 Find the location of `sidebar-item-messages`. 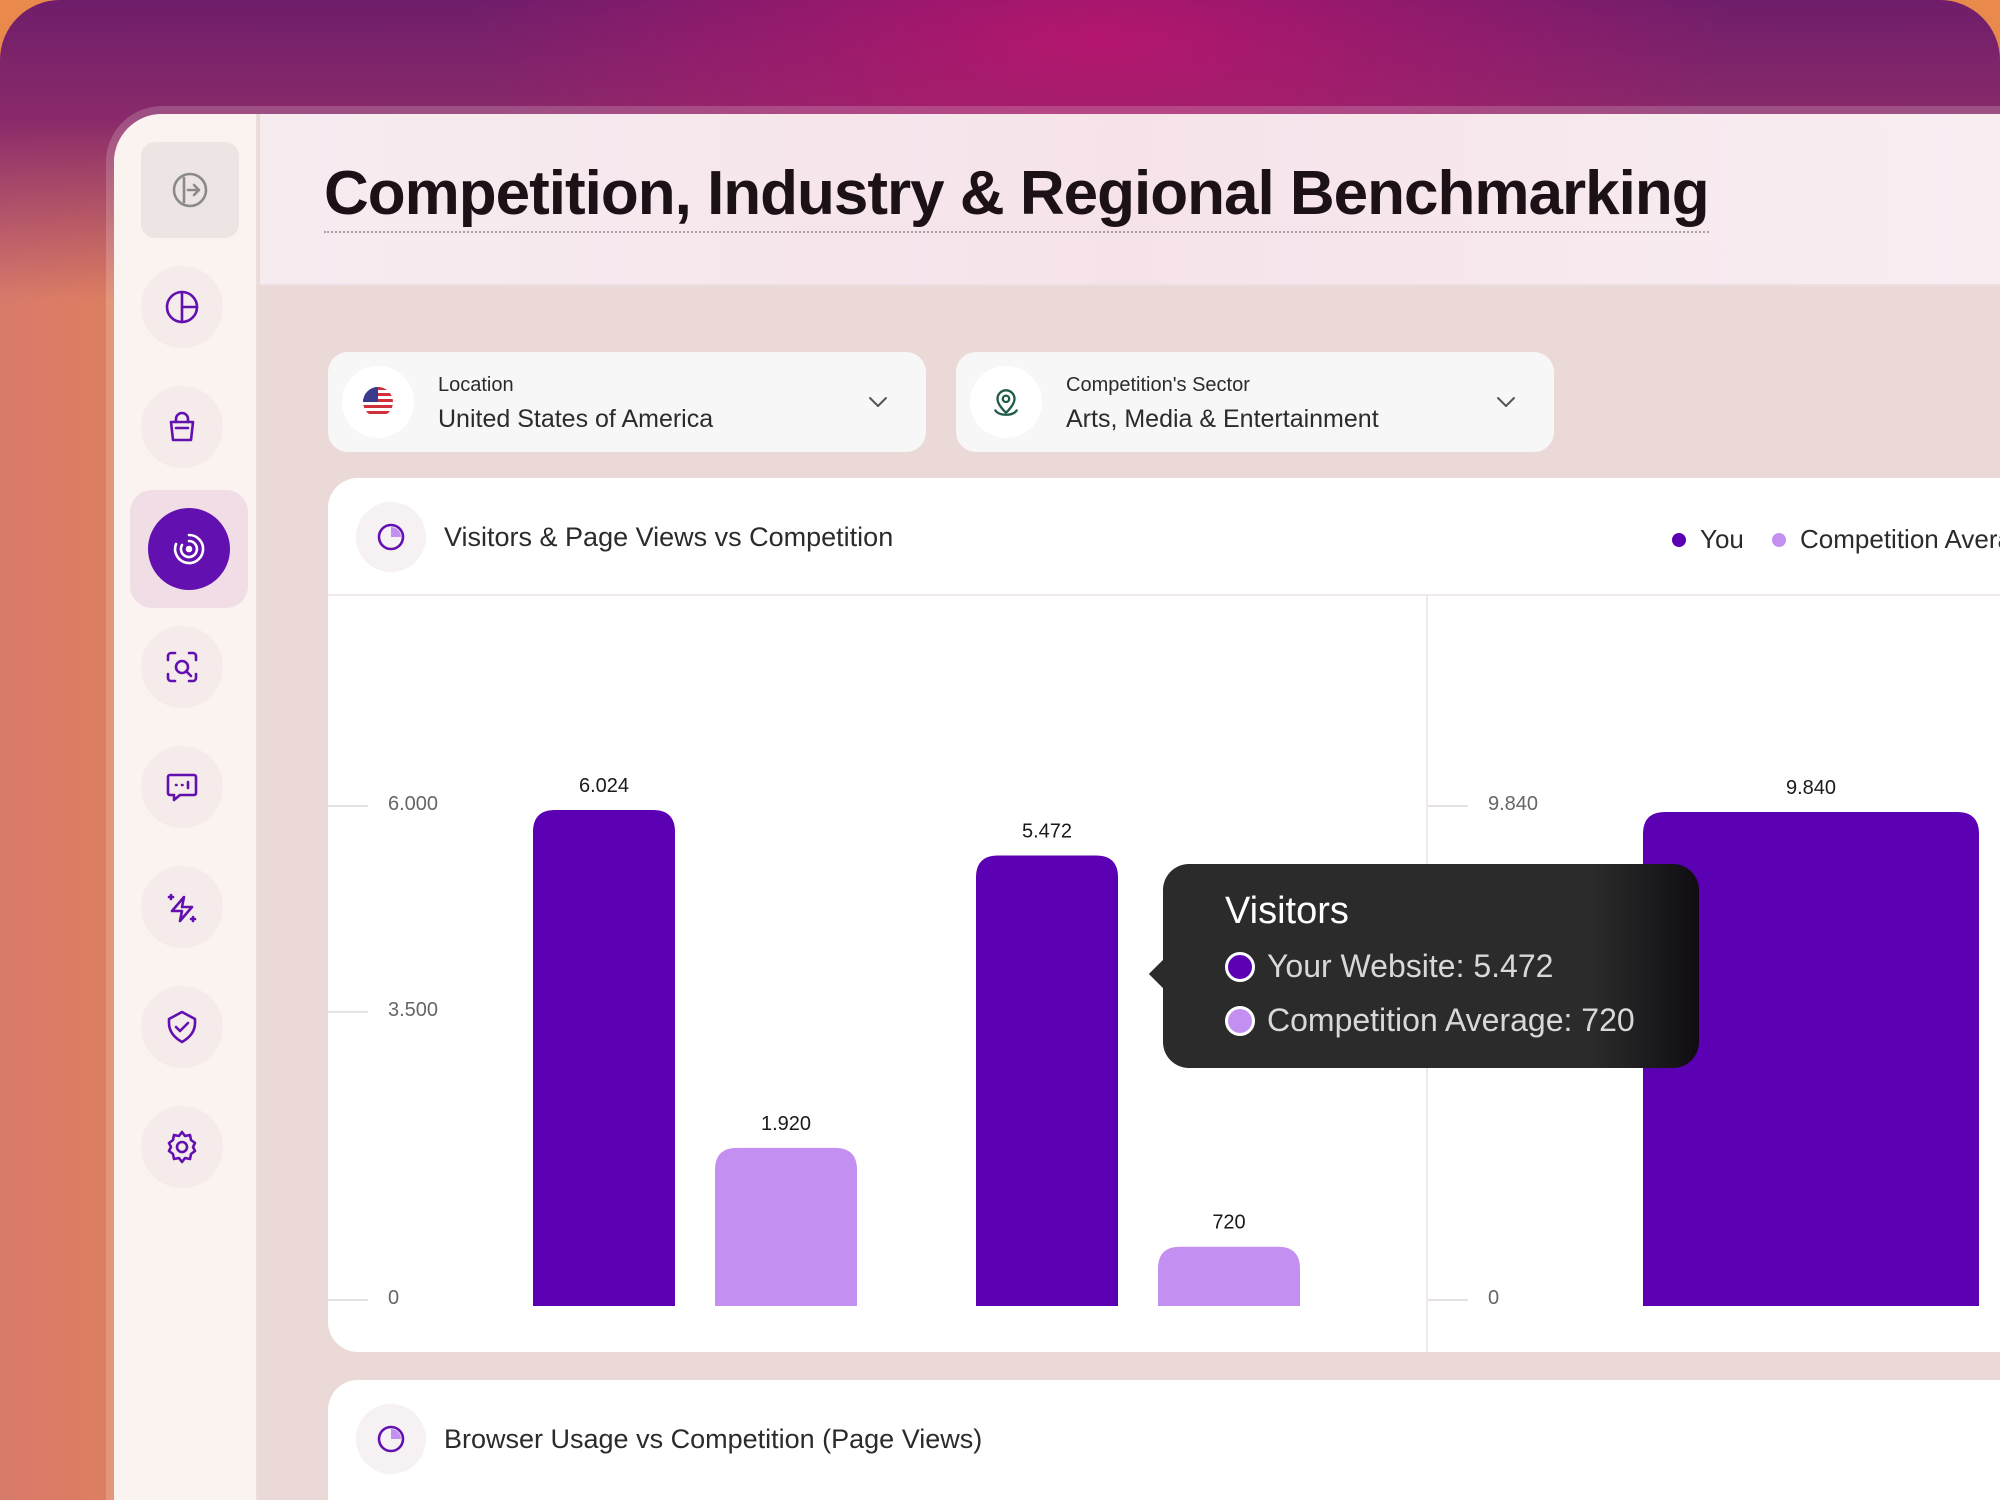

sidebar-item-messages is located at coordinates (182, 787).